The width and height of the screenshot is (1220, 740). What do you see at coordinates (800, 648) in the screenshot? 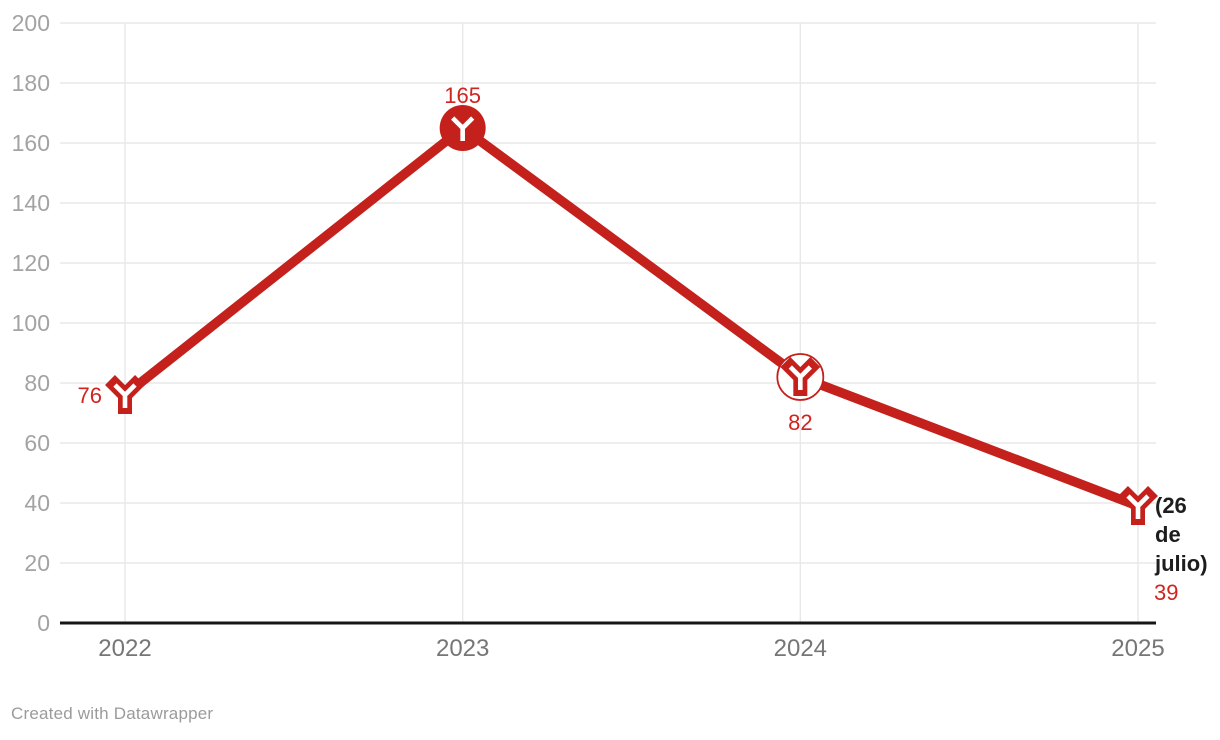
I see `x-axis-tick-label: 2024` at bounding box center [800, 648].